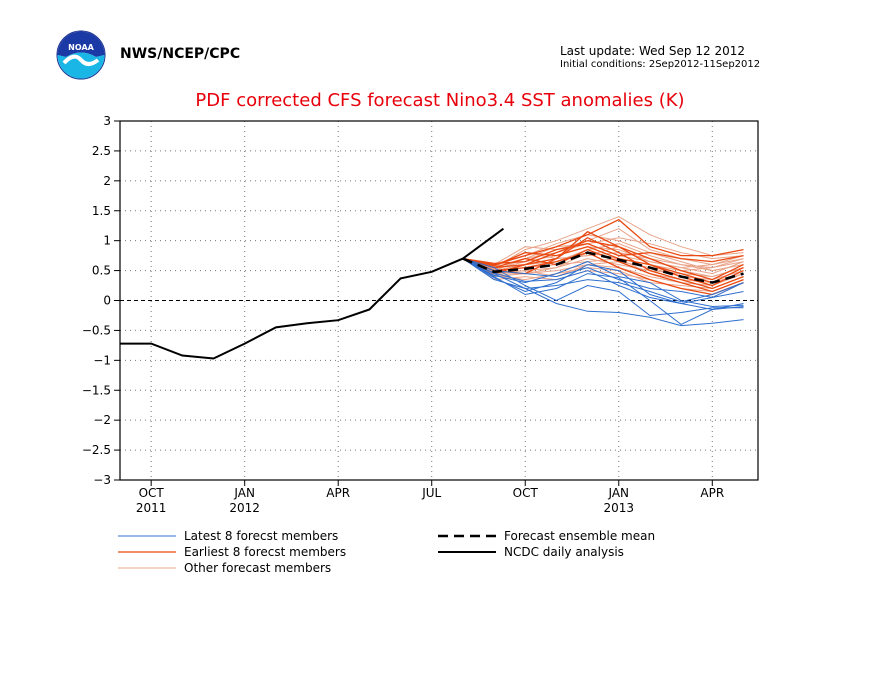  What do you see at coordinates (81, 55) in the screenshot?
I see `noaa-logo-icon: NOAA` at bounding box center [81, 55].